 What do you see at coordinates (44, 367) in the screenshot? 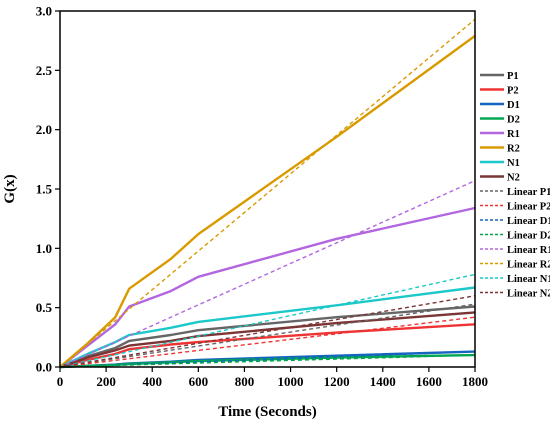
I see `y-tick-label: 0.0` at bounding box center [44, 367].